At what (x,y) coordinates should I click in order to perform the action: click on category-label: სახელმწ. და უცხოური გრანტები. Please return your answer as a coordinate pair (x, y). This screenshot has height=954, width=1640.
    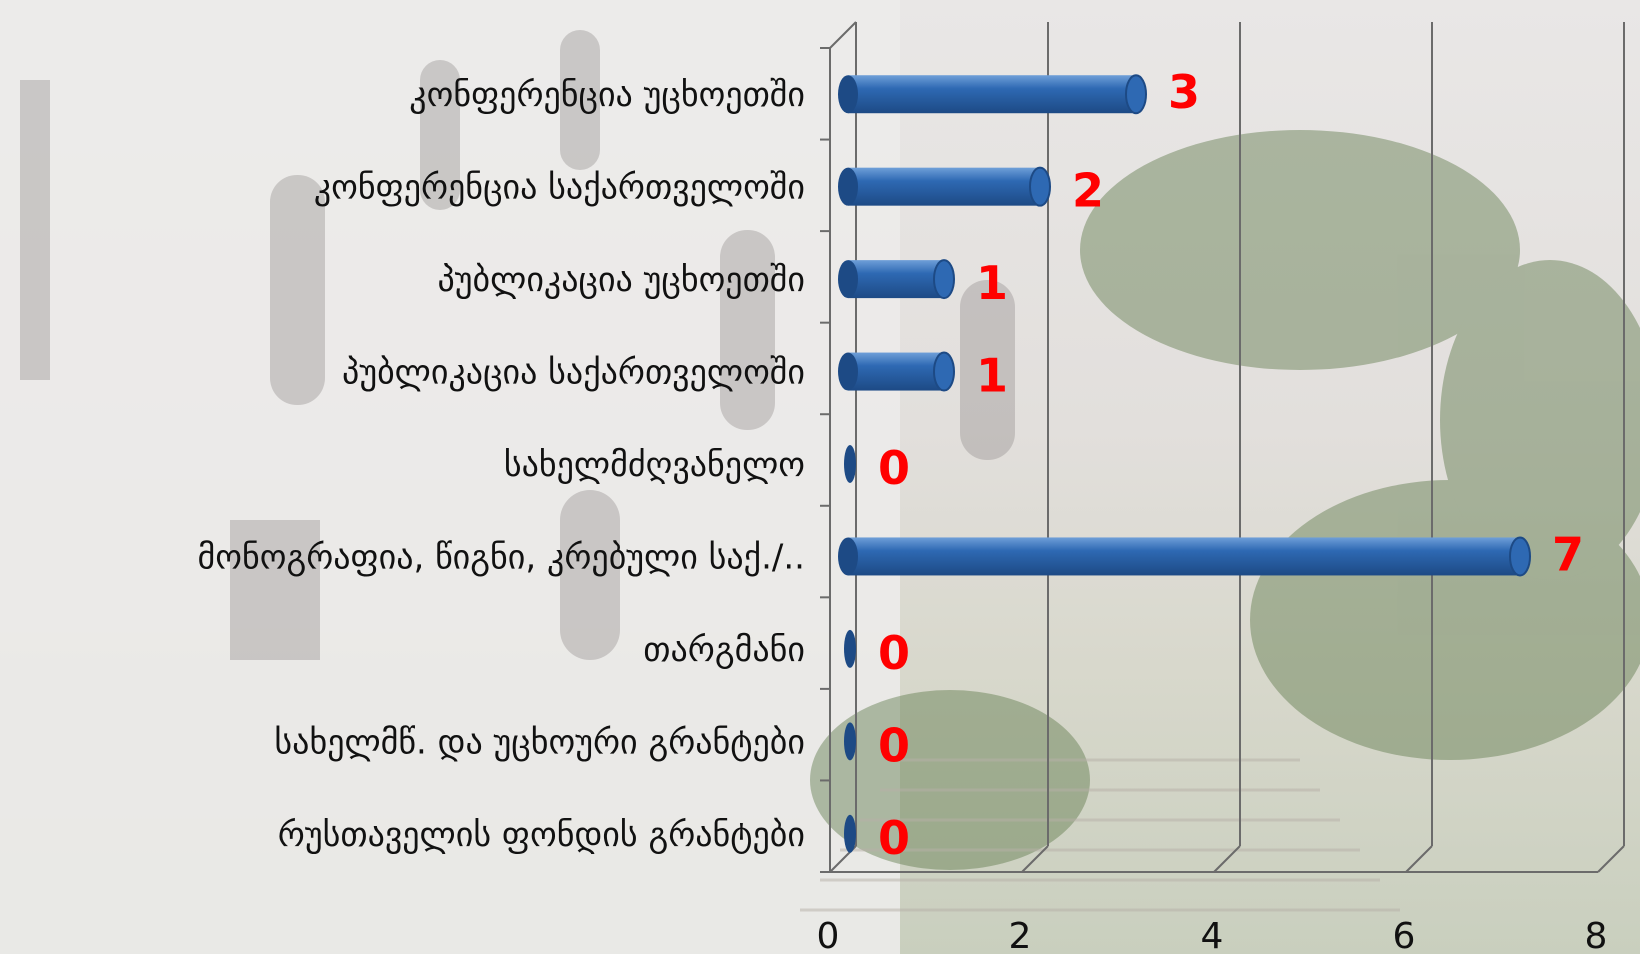
    Looking at the image, I should click on (539, 742).